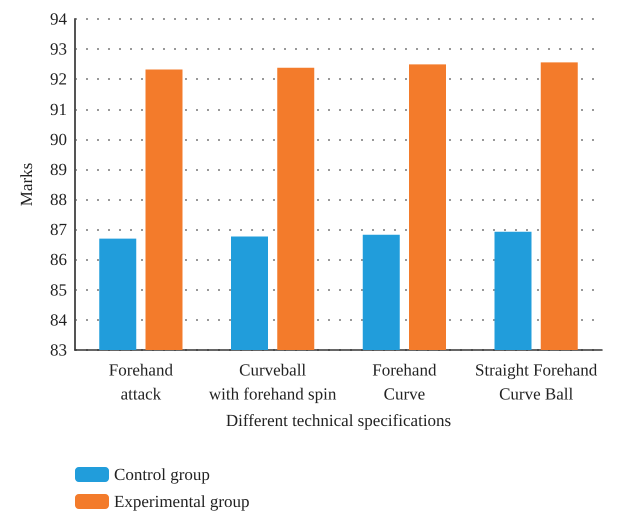 This screenshot has height=520, width=632. What do you see at coordinates (182, 501) in the screenshot?
I see `legend-label: Experimental group` at bounding box center [182, 501].